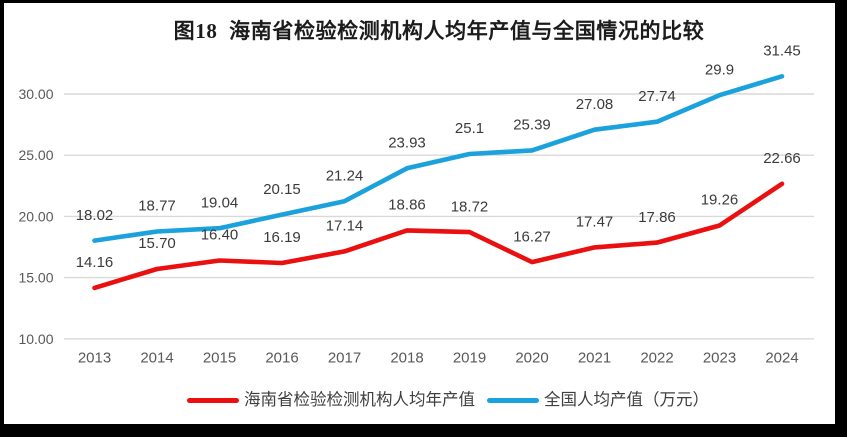  What do you see at coordinates (719, 69) in the screenshot?
I see `data-label-national: 29.9` at bounding box center [719, 69].